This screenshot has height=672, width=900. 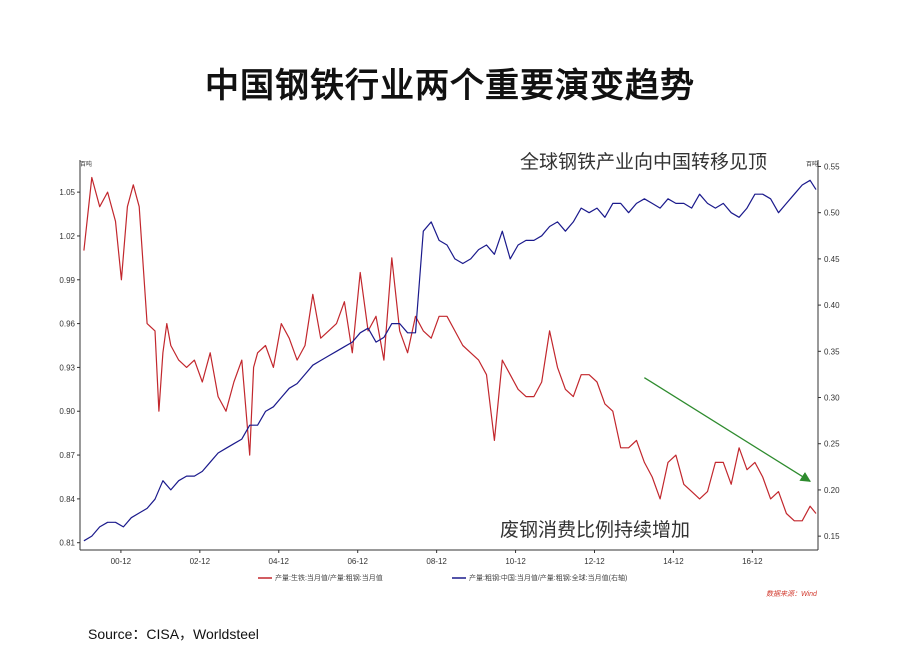 What do you see at coordinates (832, 259) in the screenshot?
I see `right-tick-label: 0.45` at bounding box center [832, 259].